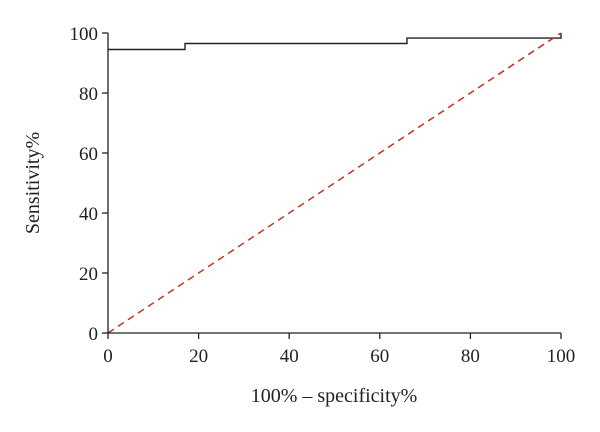  Describe the element at coordinates (379, 356) in the screenshot. I see `x-tick-label: 60` at that location.